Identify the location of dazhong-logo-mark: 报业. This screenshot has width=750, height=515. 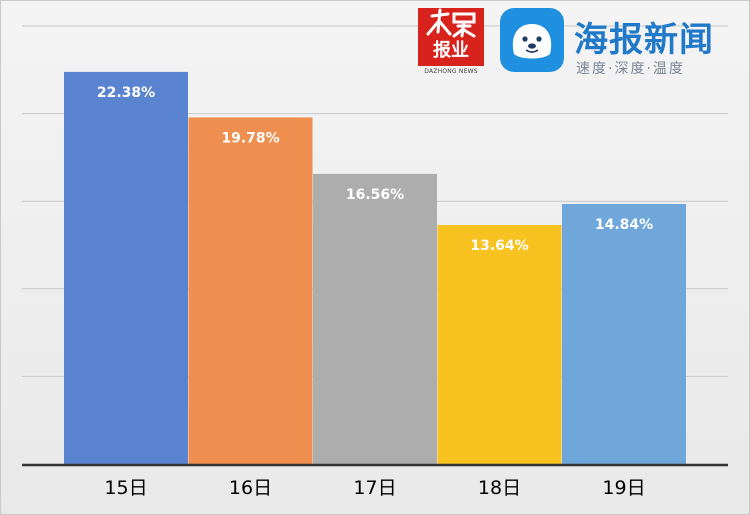
(451, 37).